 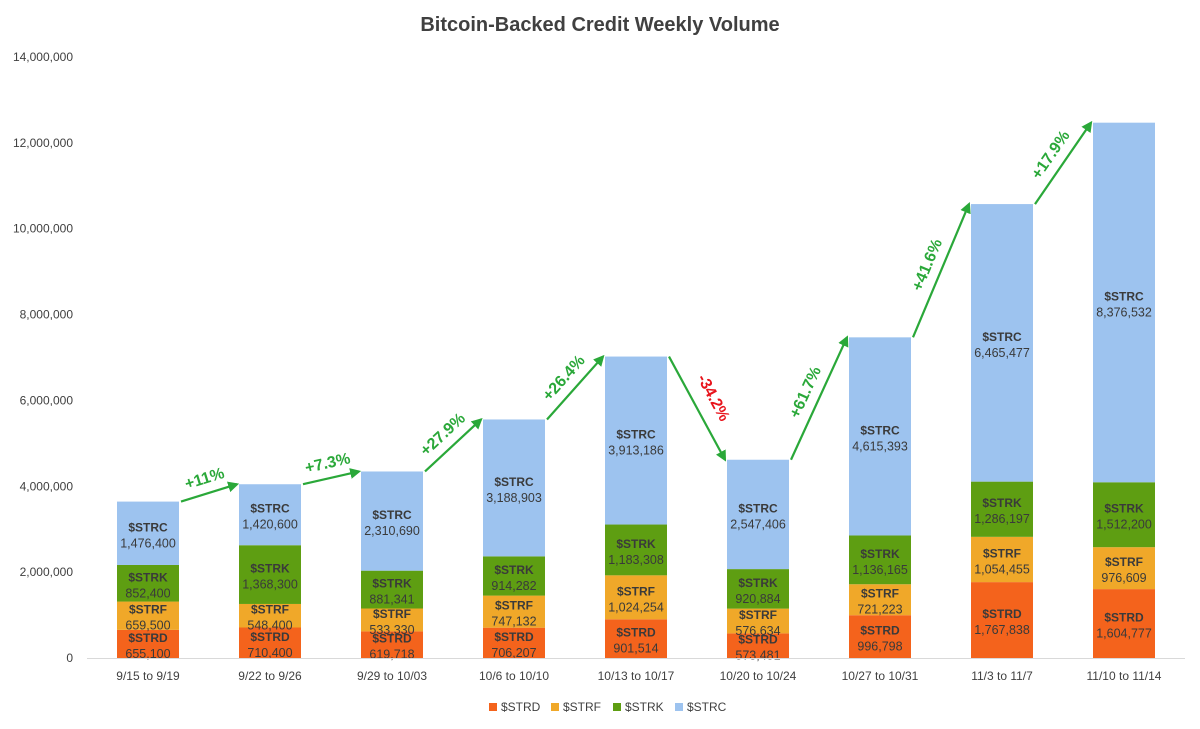 What do you see at coordinates (1002, 676) in the screenshot?
I see `x-tick-label: 11/3 to 11/7` at bounding box center [1002, 676].